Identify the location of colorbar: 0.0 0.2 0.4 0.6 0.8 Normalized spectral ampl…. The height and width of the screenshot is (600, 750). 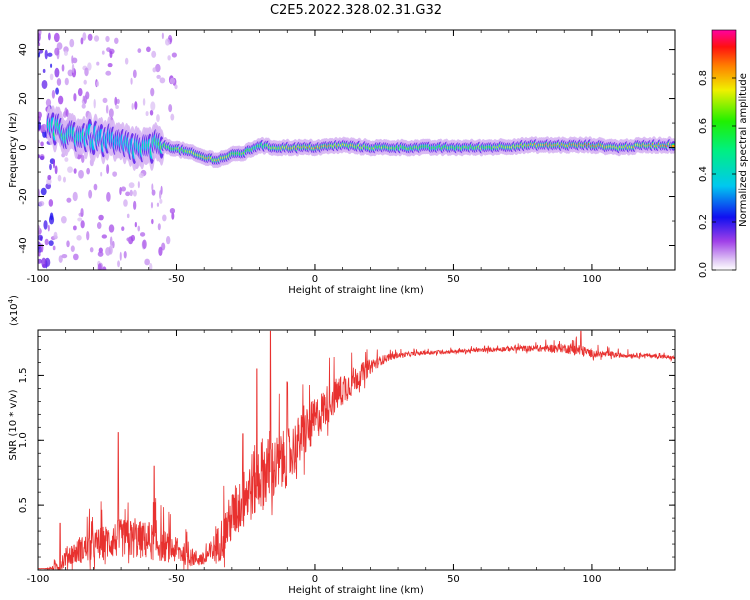
(723, 153).